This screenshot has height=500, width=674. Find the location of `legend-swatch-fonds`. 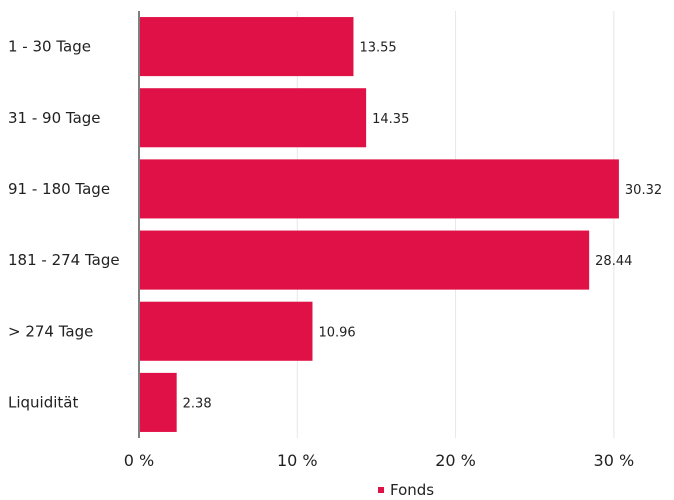

legend-swatch-fonds is located at coordinates (381, 490).